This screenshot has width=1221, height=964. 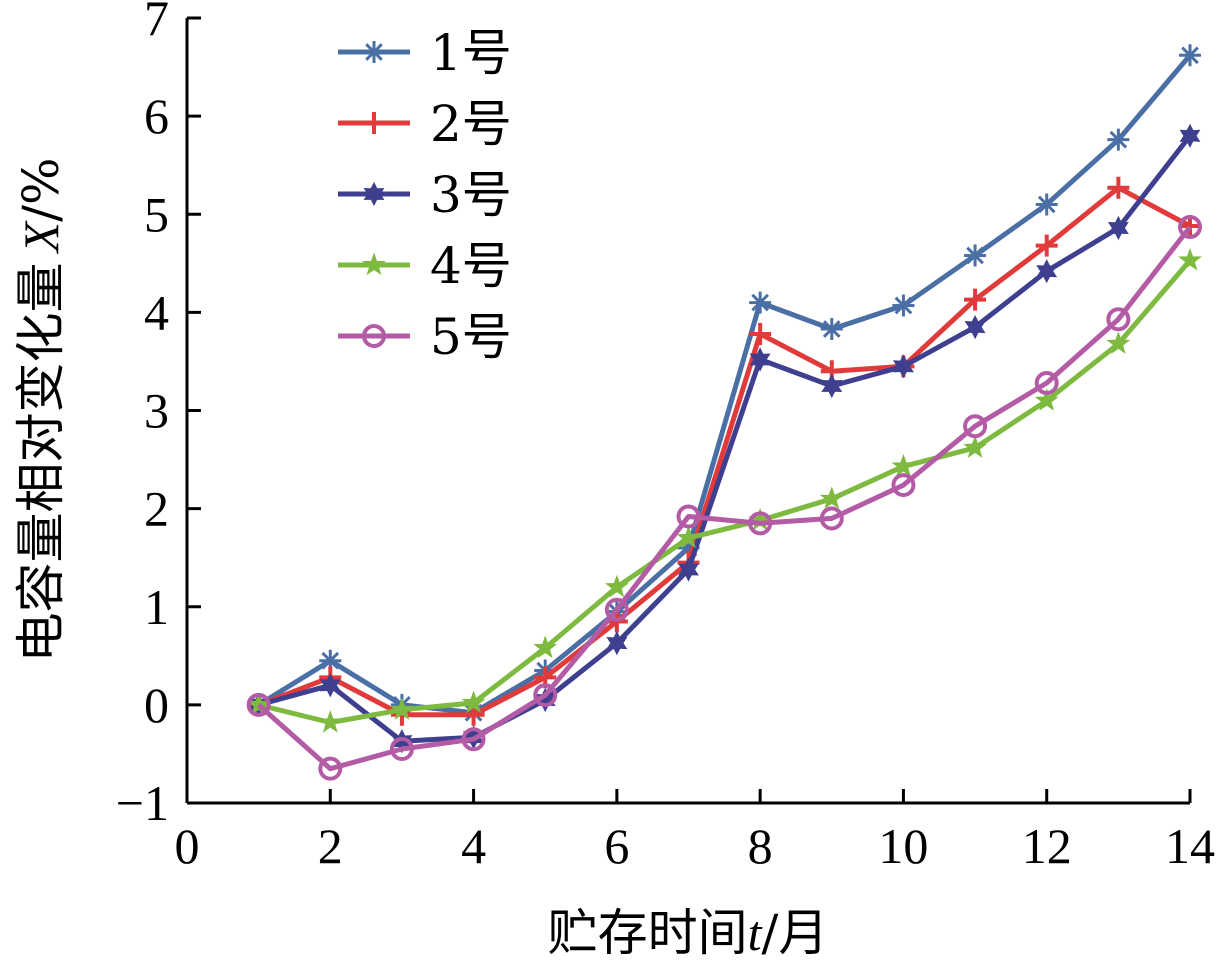 What do you see at coordinates (41, 462) in the screenshot?
I see `y-axis-label-text: 电容量相对变化量` at bounding box center [41, 462].